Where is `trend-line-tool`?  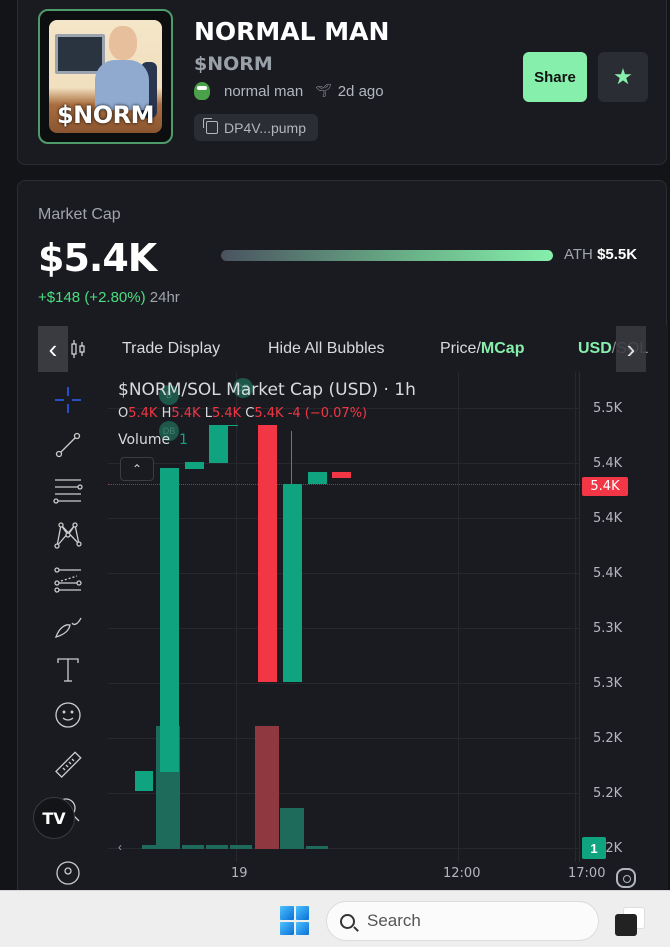
trend-line-tool is located at coordinates (68, 445).